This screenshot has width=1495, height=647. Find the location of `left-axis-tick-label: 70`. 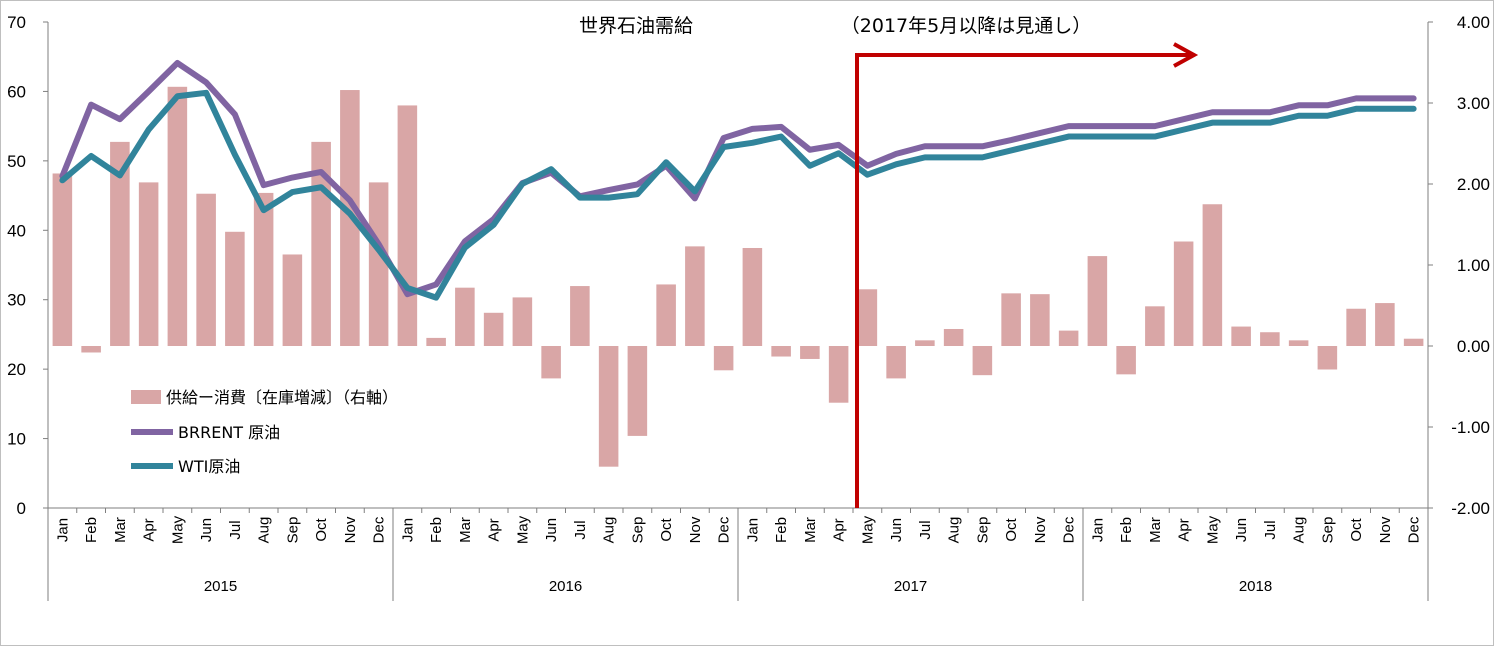

left-axis-tick-label: 70 is located at coordinates (16, 22).